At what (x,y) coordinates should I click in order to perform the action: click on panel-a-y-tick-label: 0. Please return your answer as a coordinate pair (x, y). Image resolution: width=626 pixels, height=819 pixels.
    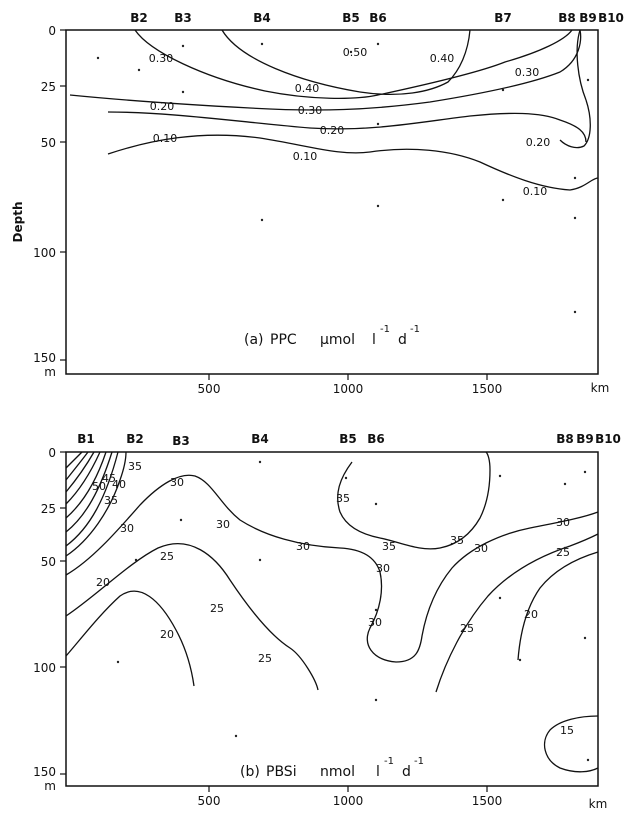
    Looking at the image, I should click on (52, 31).